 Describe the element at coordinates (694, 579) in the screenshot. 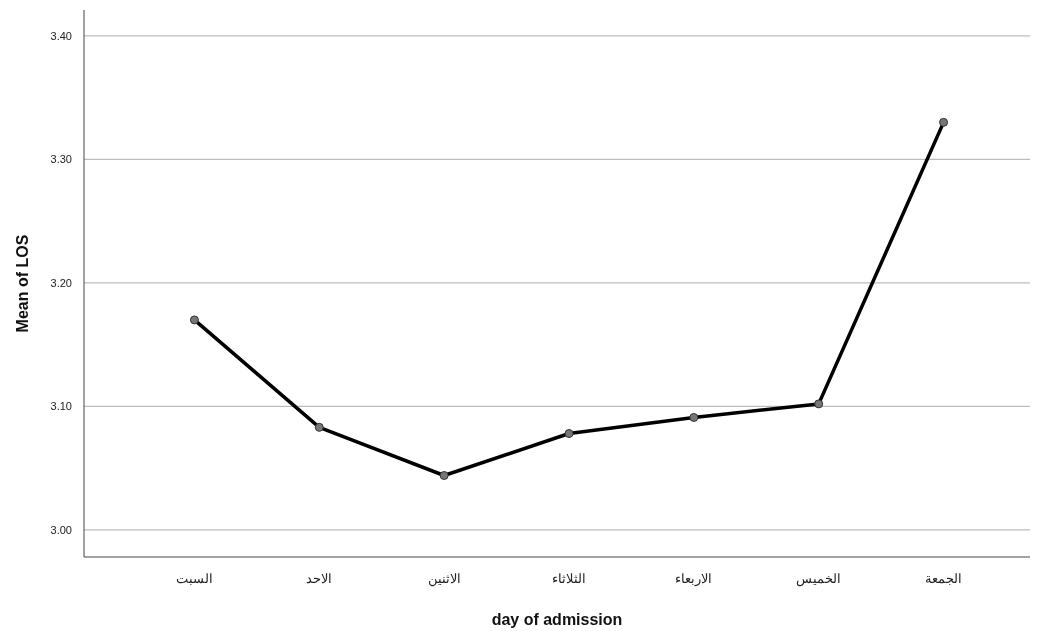

I see `x-tick-label: الاربعاء` at that location.